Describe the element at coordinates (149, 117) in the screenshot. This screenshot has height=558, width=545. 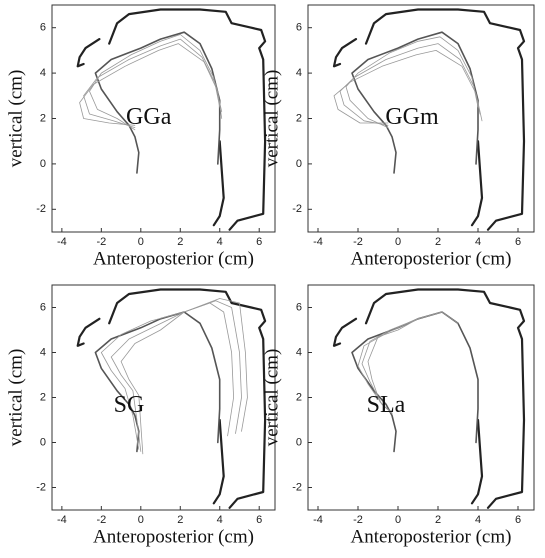
I see `panel-label: GGa` at that location.